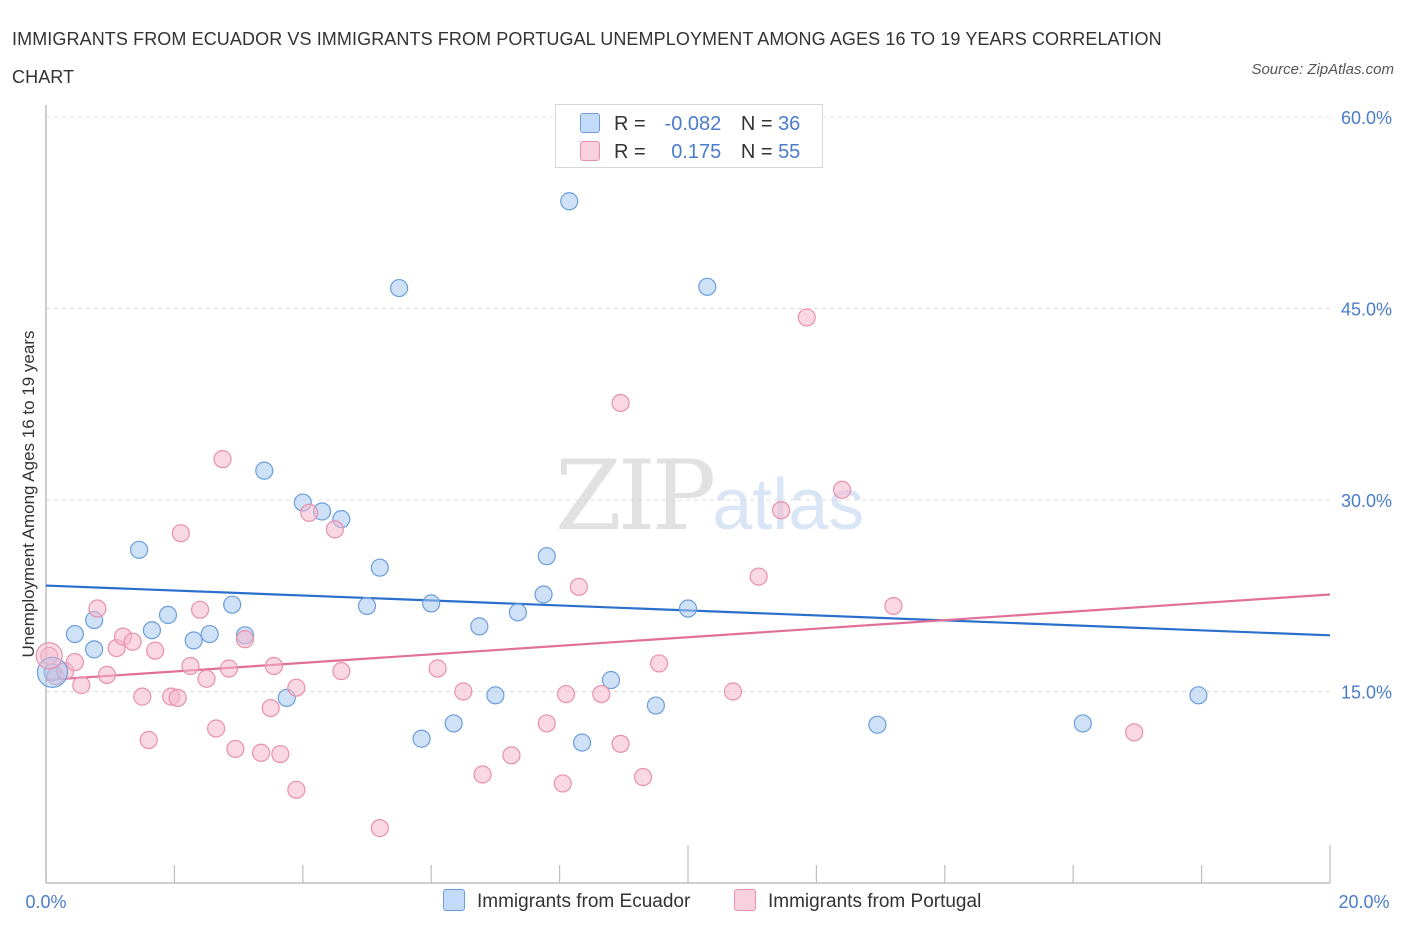 This screenshot has height=930, width=1406. Describe the element at coordinates (1322, 69) in the screenshot. I see `source-label: Source: ZipAtlas.com` at that location.